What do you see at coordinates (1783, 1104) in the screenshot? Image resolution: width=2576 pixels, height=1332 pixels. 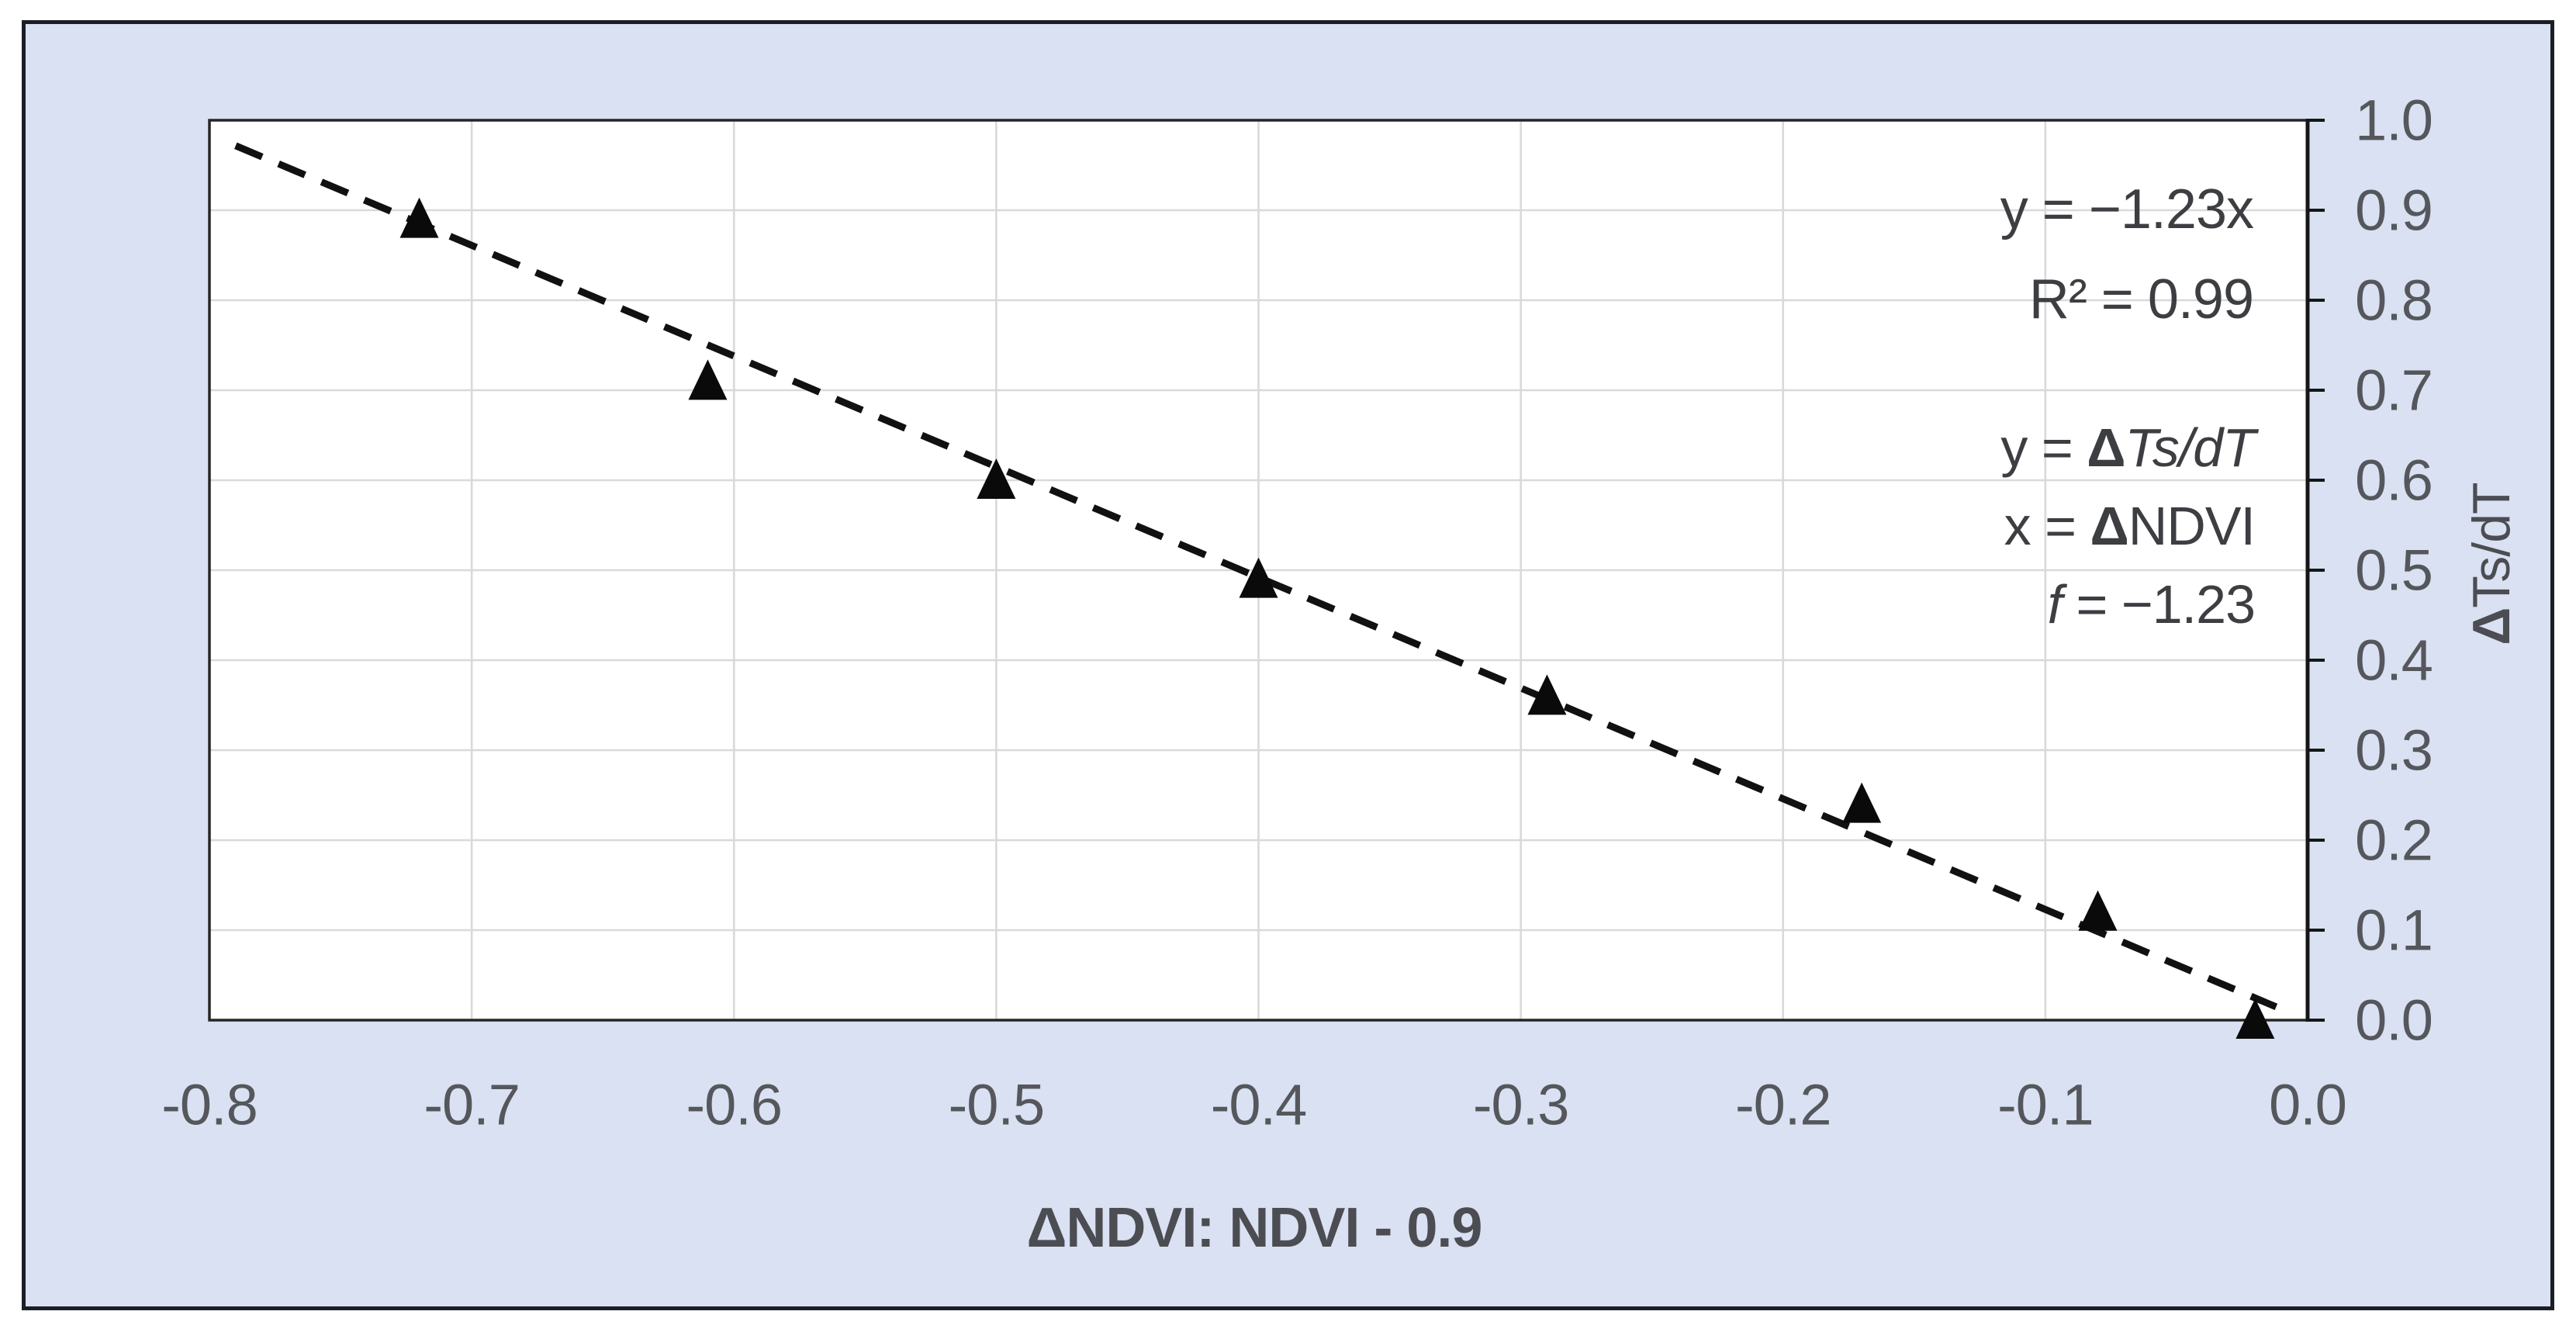 I see `x-tick-label: -0.2` at bounding box center [1783, 1104].